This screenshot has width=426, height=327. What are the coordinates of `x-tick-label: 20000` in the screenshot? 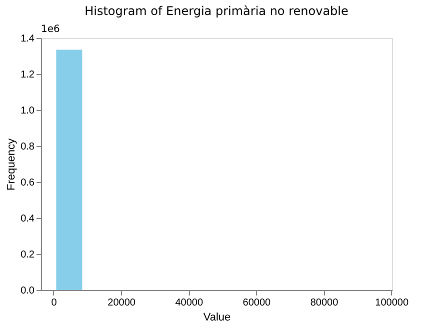 It's located at (122, 303).